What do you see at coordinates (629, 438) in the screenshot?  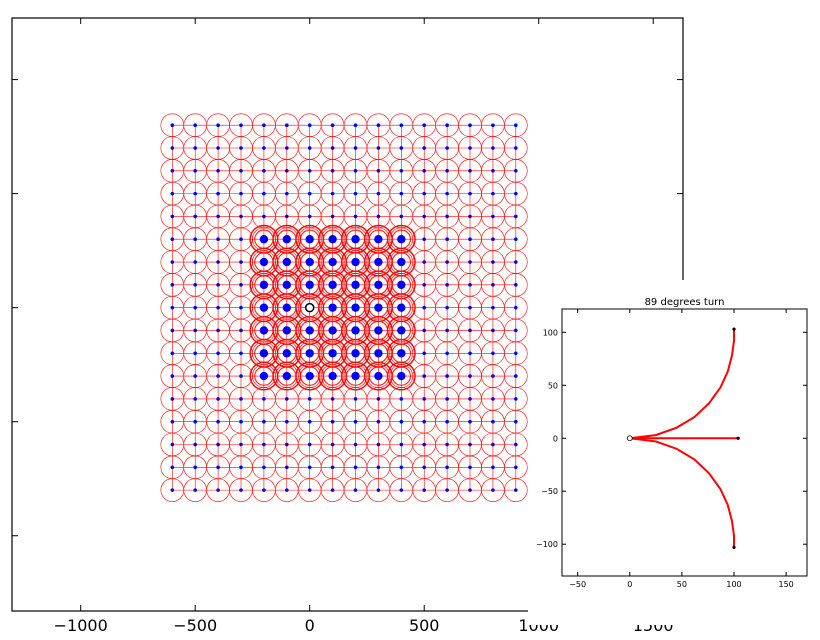 I see `inset-start-marker` at bounding box center [629, 438].